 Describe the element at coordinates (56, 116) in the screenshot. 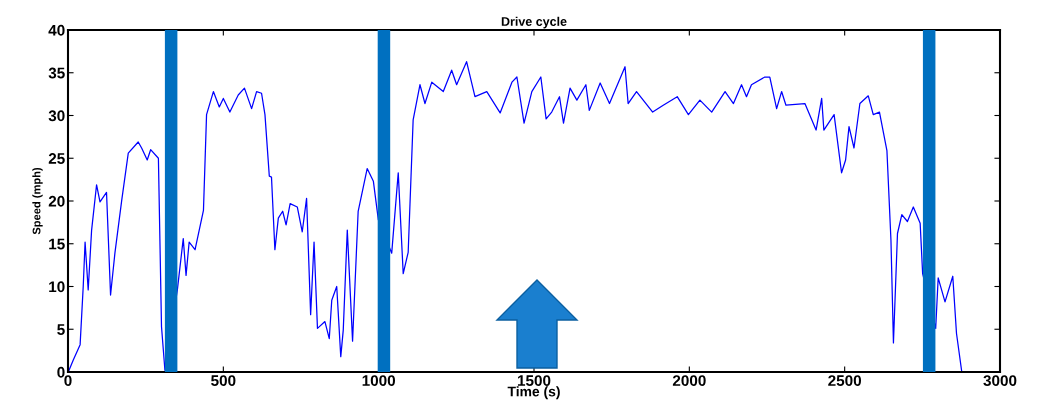

I see `y-tick-label: 30` at that location.